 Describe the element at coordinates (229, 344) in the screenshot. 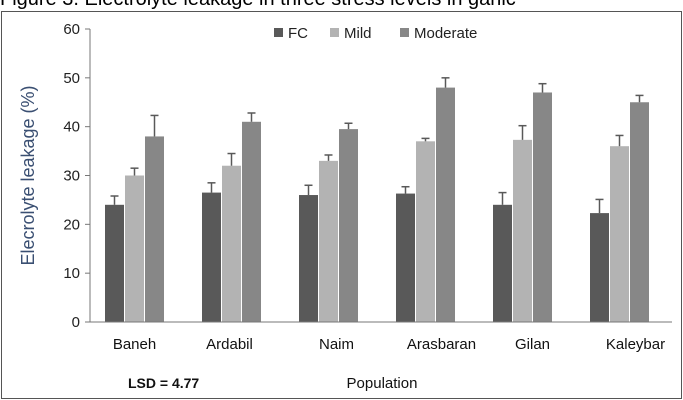

I see `x-tick-label: Ardabil` at that location.